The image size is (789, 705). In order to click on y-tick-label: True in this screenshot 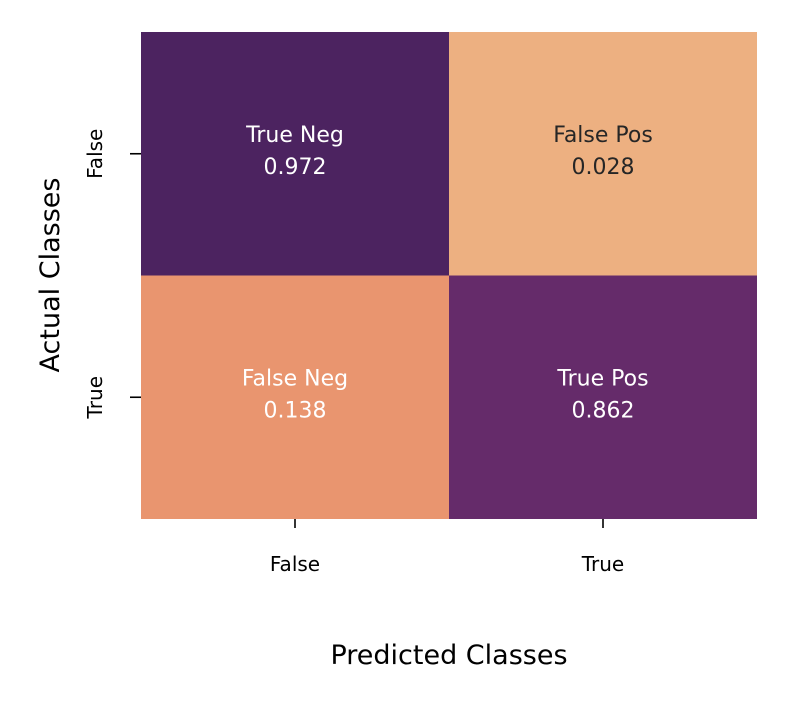, I will do `click(95, 397)`.